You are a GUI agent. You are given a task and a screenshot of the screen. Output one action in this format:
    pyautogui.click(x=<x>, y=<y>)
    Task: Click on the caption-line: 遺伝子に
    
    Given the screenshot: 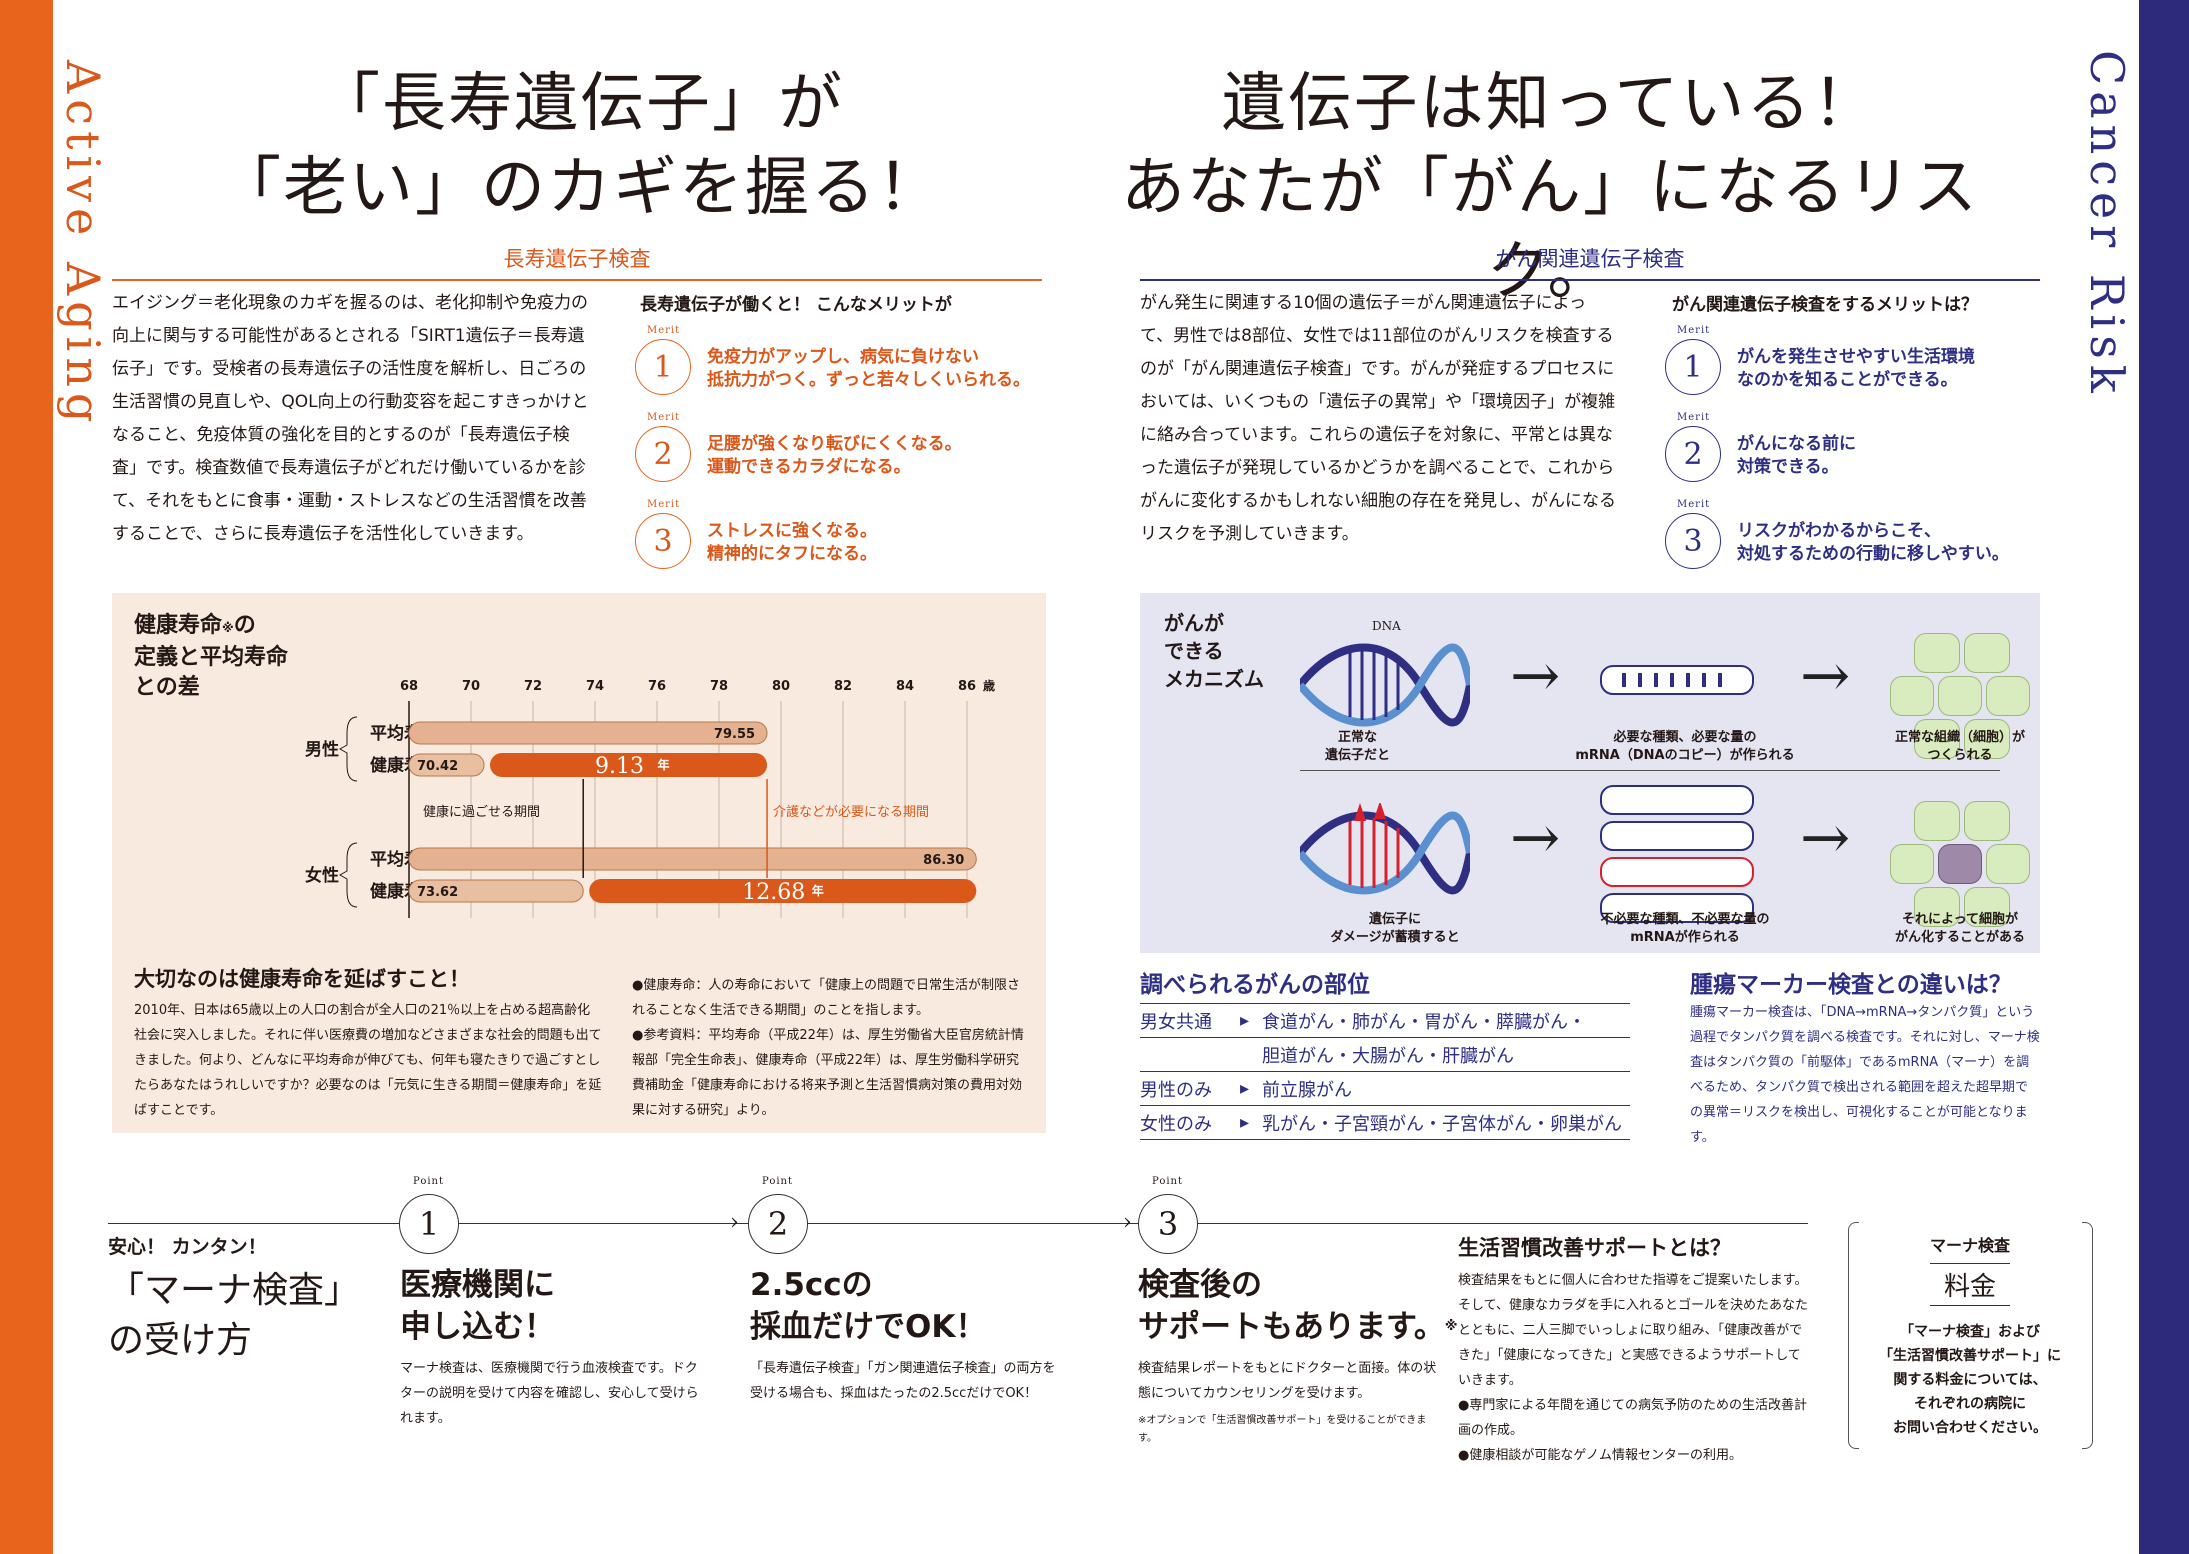 What is the action you would take?
    pyautogui.click(x=1394, y=919)
    